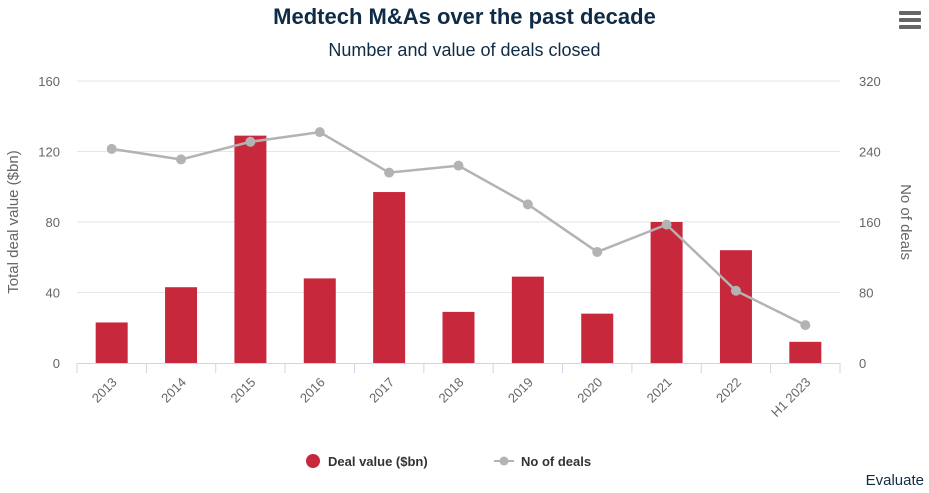  Describe the element at coordinates (448, 461) in the screenshot. I see `legend: Deal value ($bn) No of deals` at that location.